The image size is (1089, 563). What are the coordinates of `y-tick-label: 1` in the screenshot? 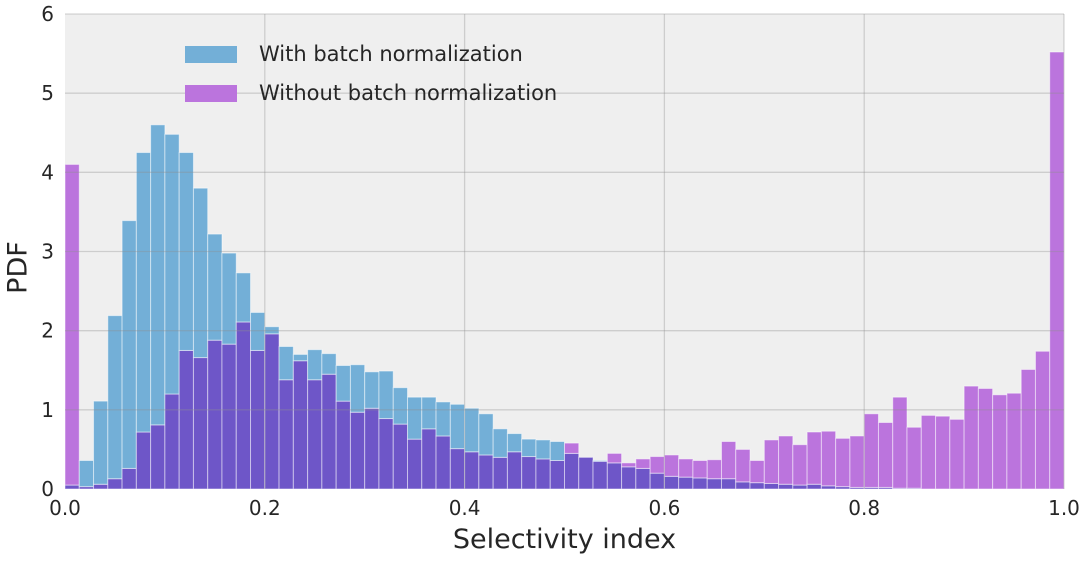 It's located at (47, 410).